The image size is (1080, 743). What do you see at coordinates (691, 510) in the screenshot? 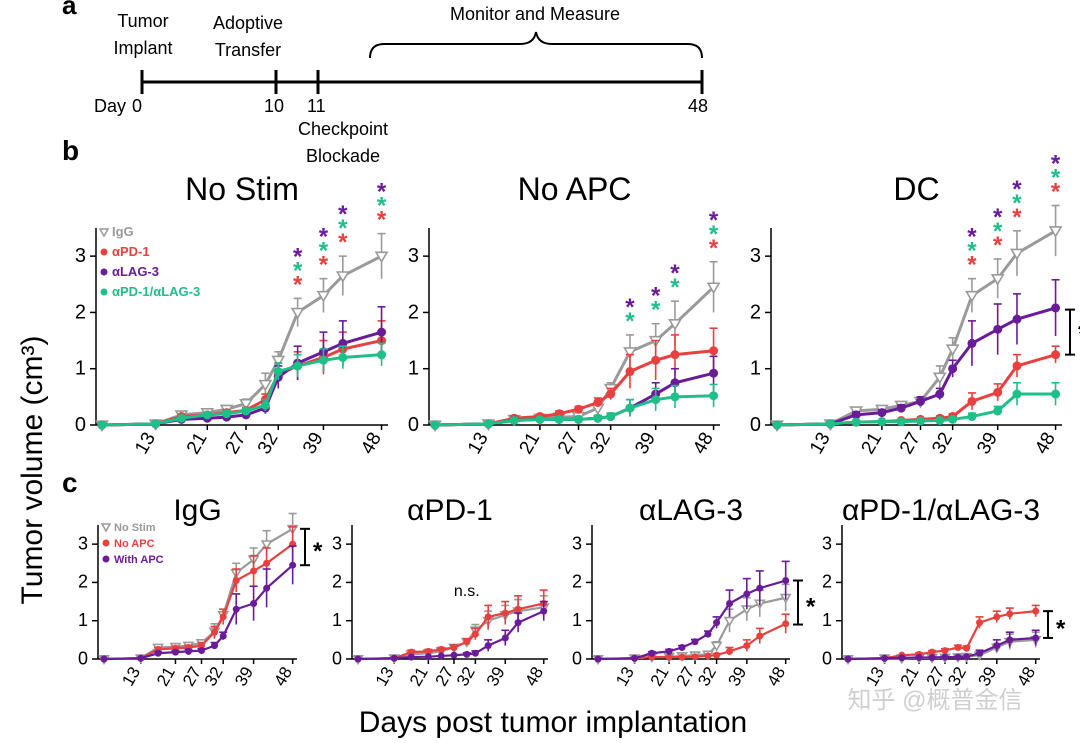
I see `chart-title: αLAG-3` at bounding box center [691, 510].